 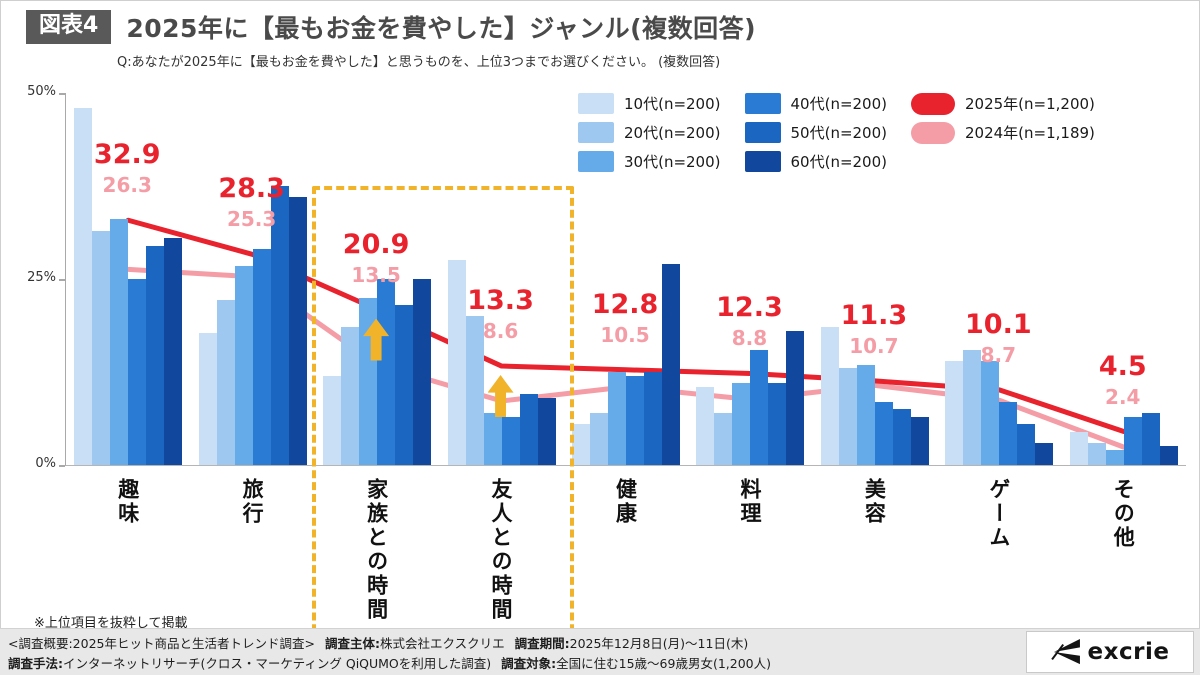 What do you see at coordinates (998, 514) in the screenshot?
I see `category-label: ゲーム` at bounding box center [998, 514].